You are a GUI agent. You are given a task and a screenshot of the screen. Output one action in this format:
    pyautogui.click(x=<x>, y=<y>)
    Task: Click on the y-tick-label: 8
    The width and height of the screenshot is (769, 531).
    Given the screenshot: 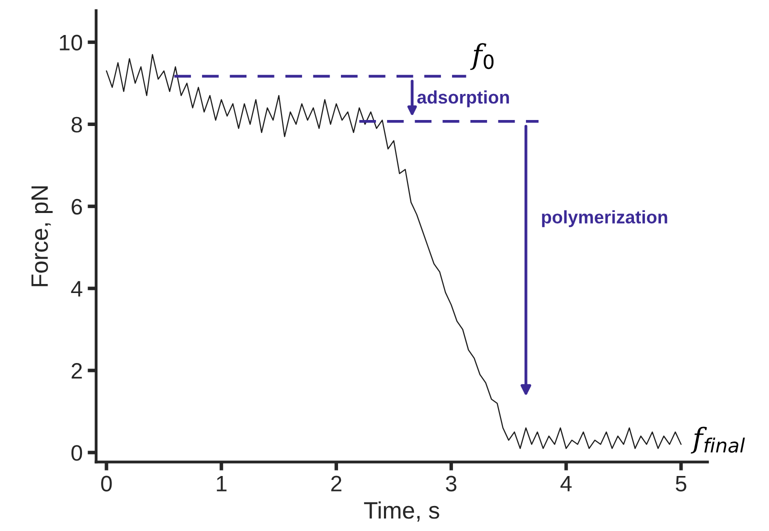 What is the action you would take?
    pyautogui.click(x=77, y=124)
    